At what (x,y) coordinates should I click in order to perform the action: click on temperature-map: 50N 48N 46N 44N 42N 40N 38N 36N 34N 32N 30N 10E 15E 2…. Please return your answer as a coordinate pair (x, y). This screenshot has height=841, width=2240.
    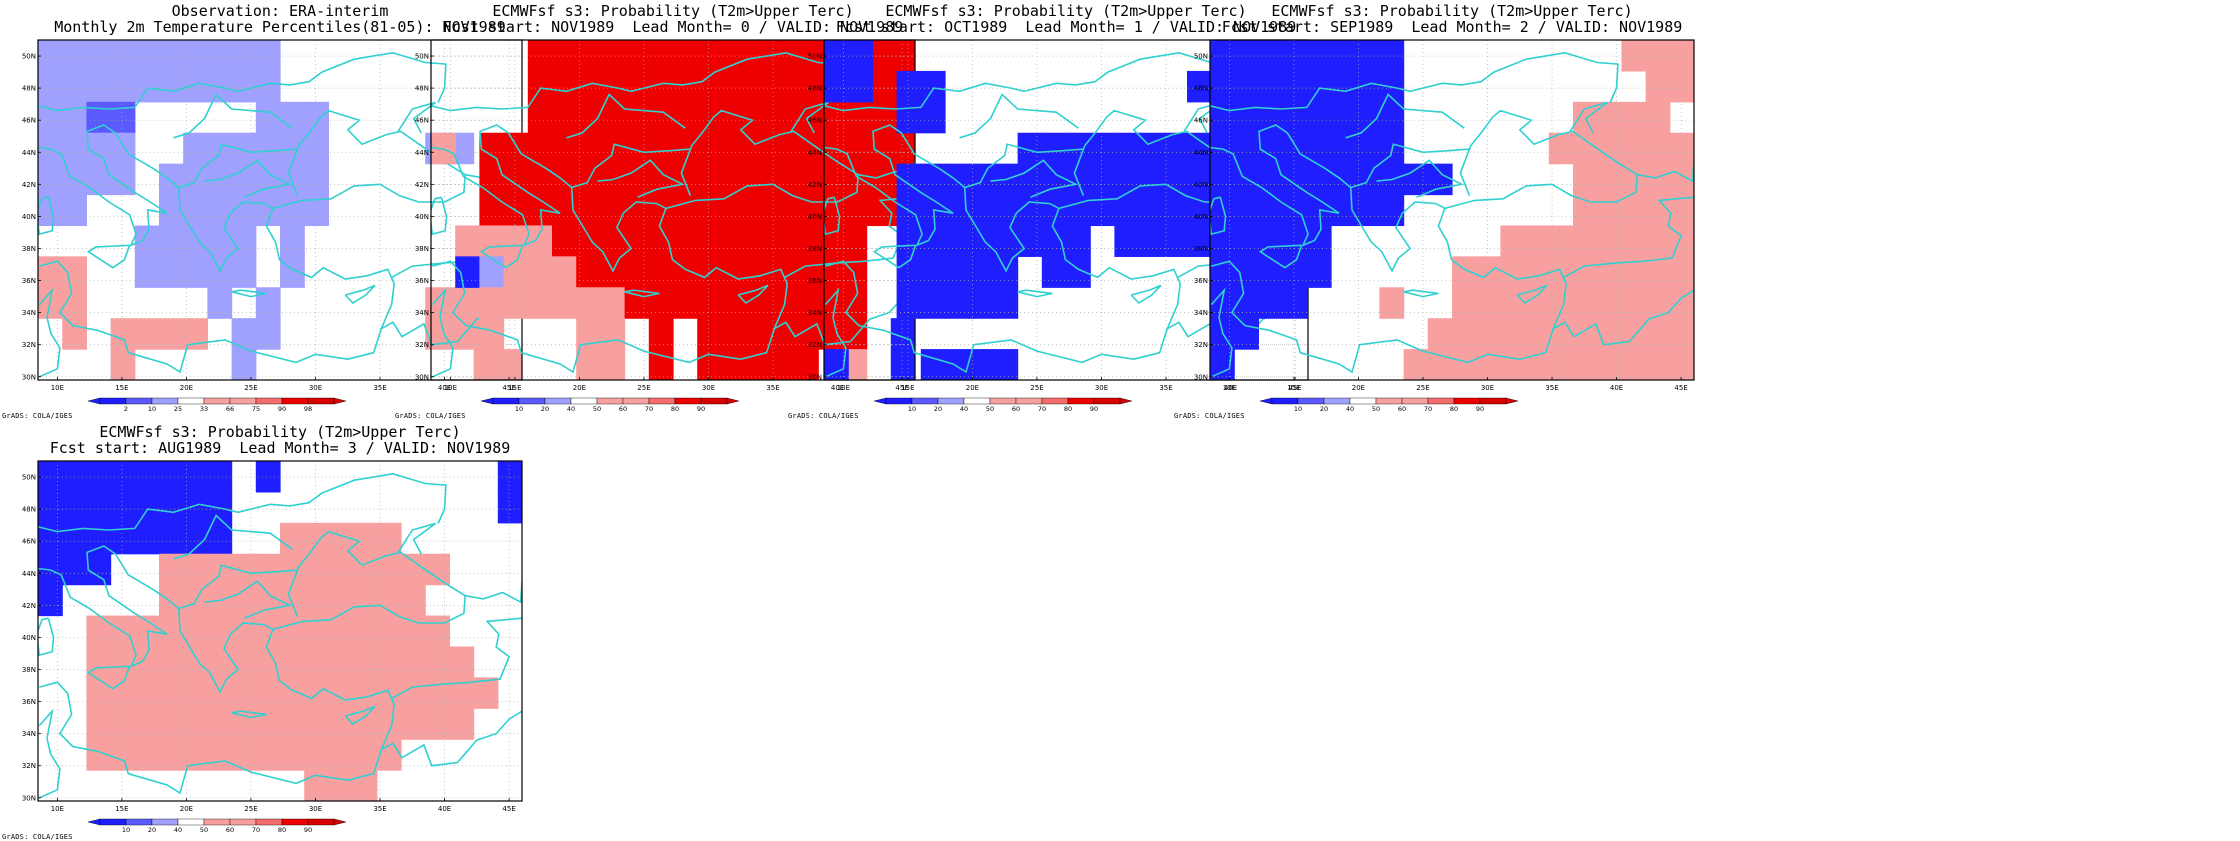
    Looking at the image, I should click on (272, 226).